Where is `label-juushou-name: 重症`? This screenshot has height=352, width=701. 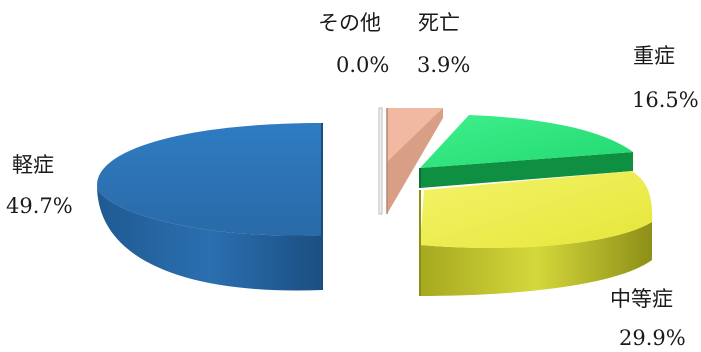
label-juushou-name: 重症 is located at coordinates (654, 56).